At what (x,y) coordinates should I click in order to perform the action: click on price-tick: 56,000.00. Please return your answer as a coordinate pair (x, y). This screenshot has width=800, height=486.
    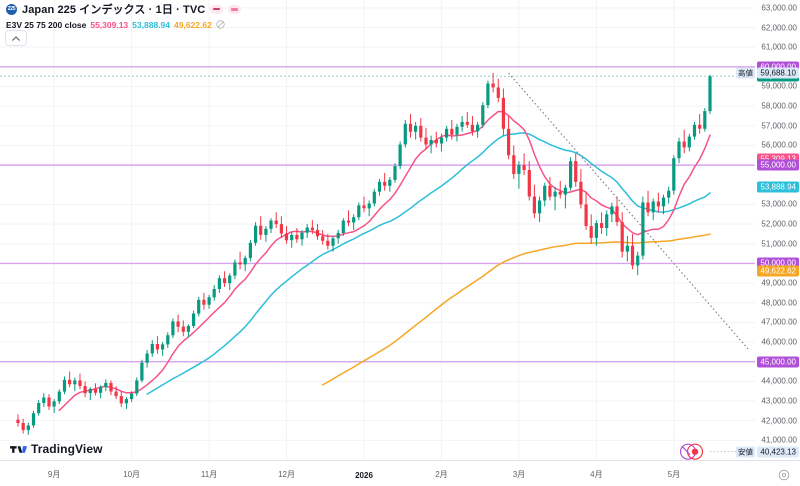
    Looking at the image, I should click on (779, 145).